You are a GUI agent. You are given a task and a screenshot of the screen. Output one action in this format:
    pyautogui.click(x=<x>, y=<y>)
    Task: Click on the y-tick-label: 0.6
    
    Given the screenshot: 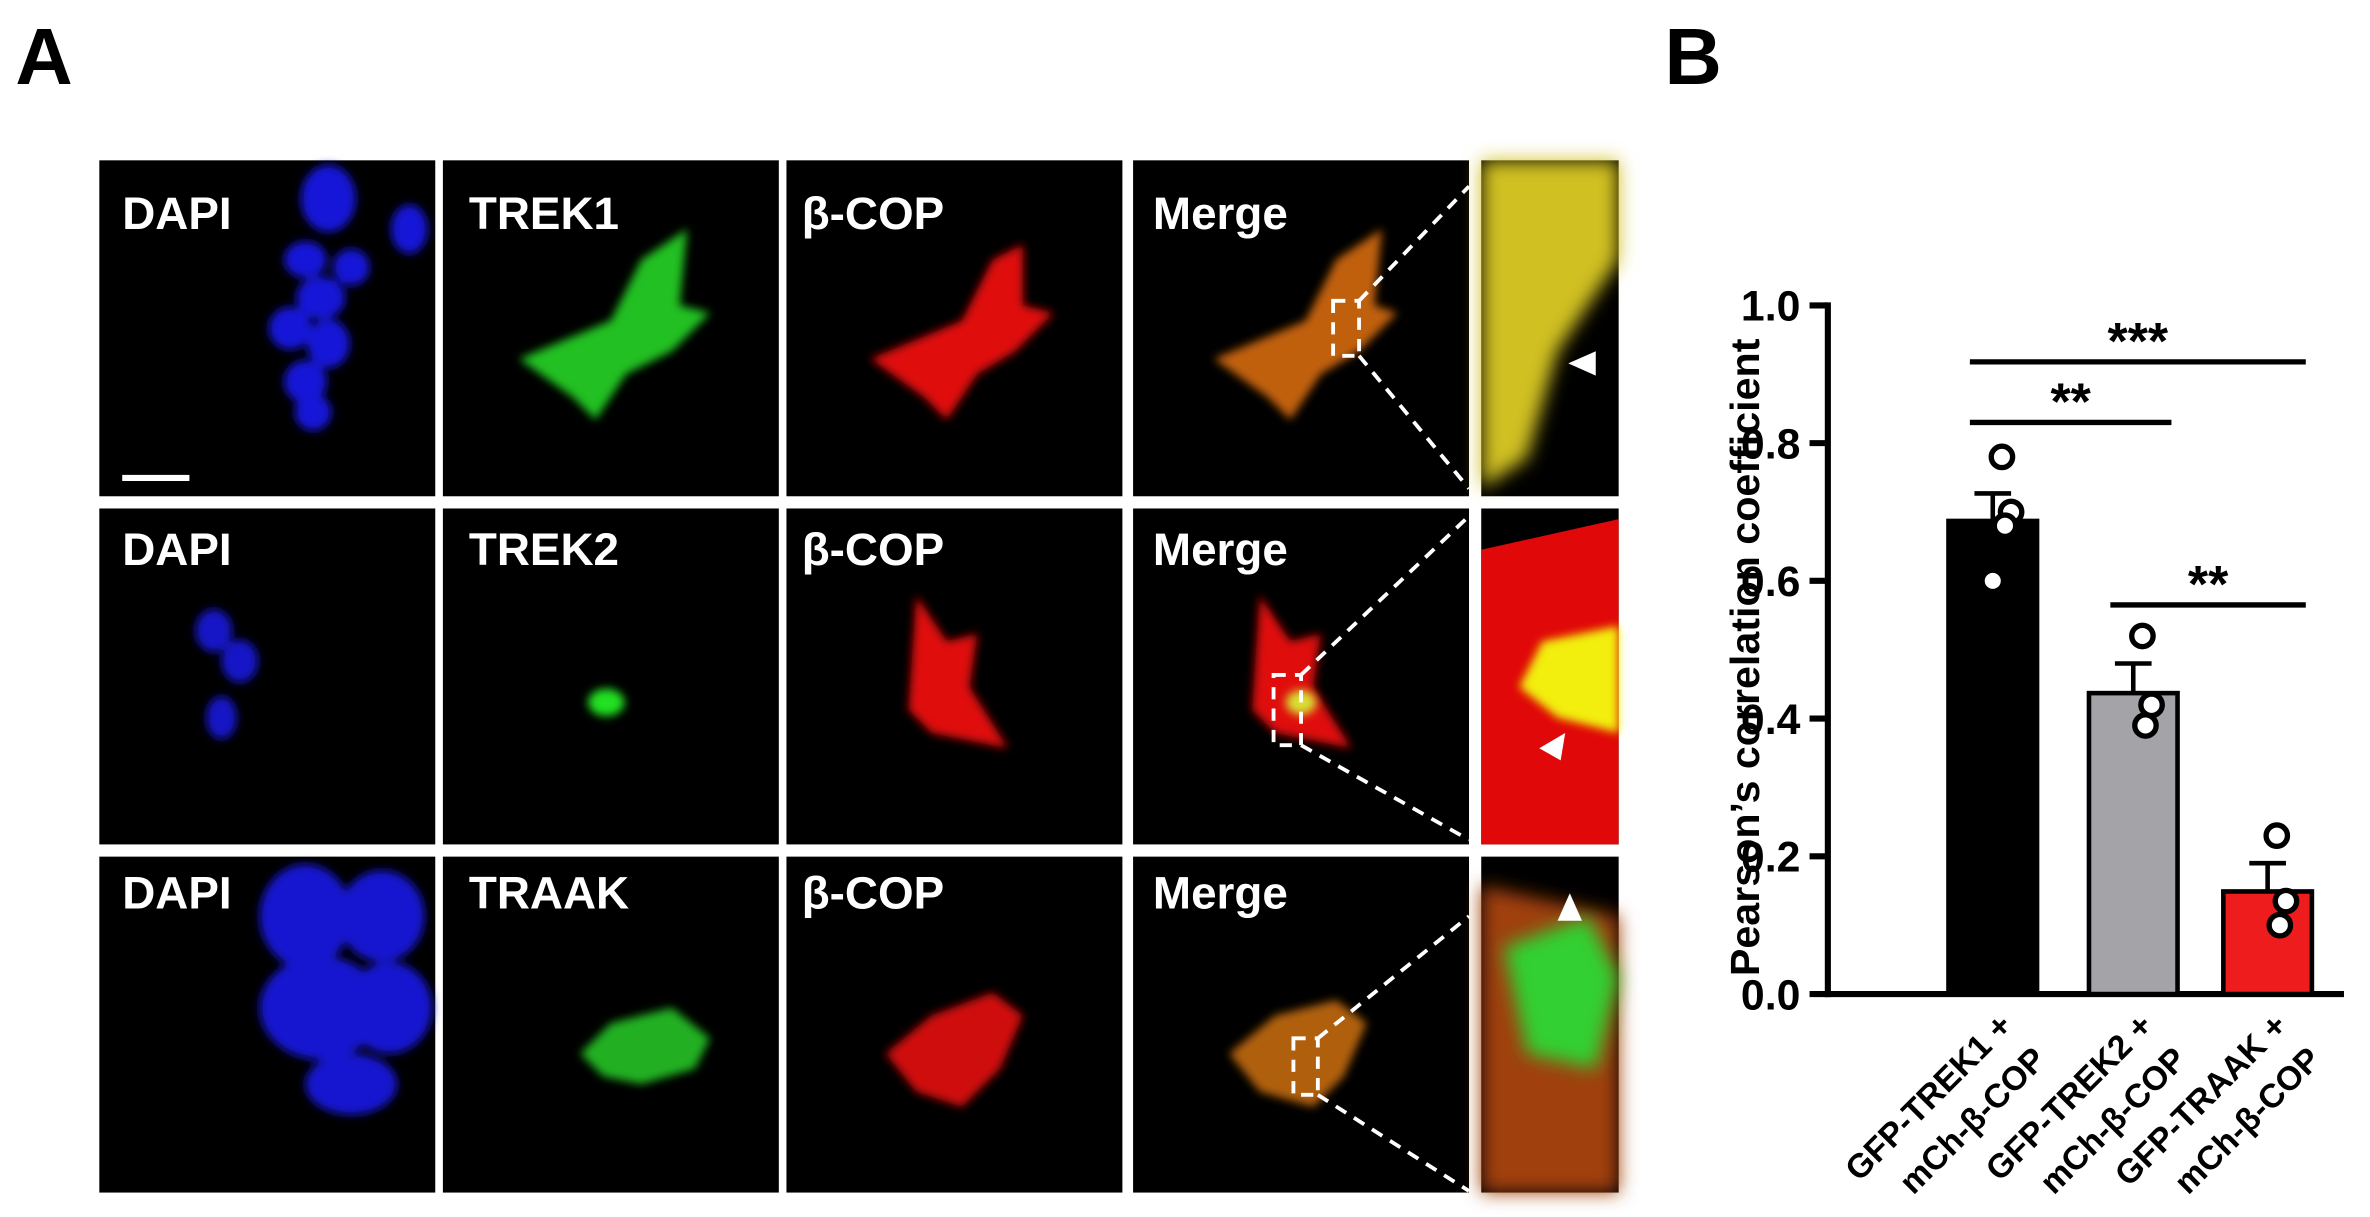 What is the action you would take?
    pyautogui.click(x=1770, y=582)
    